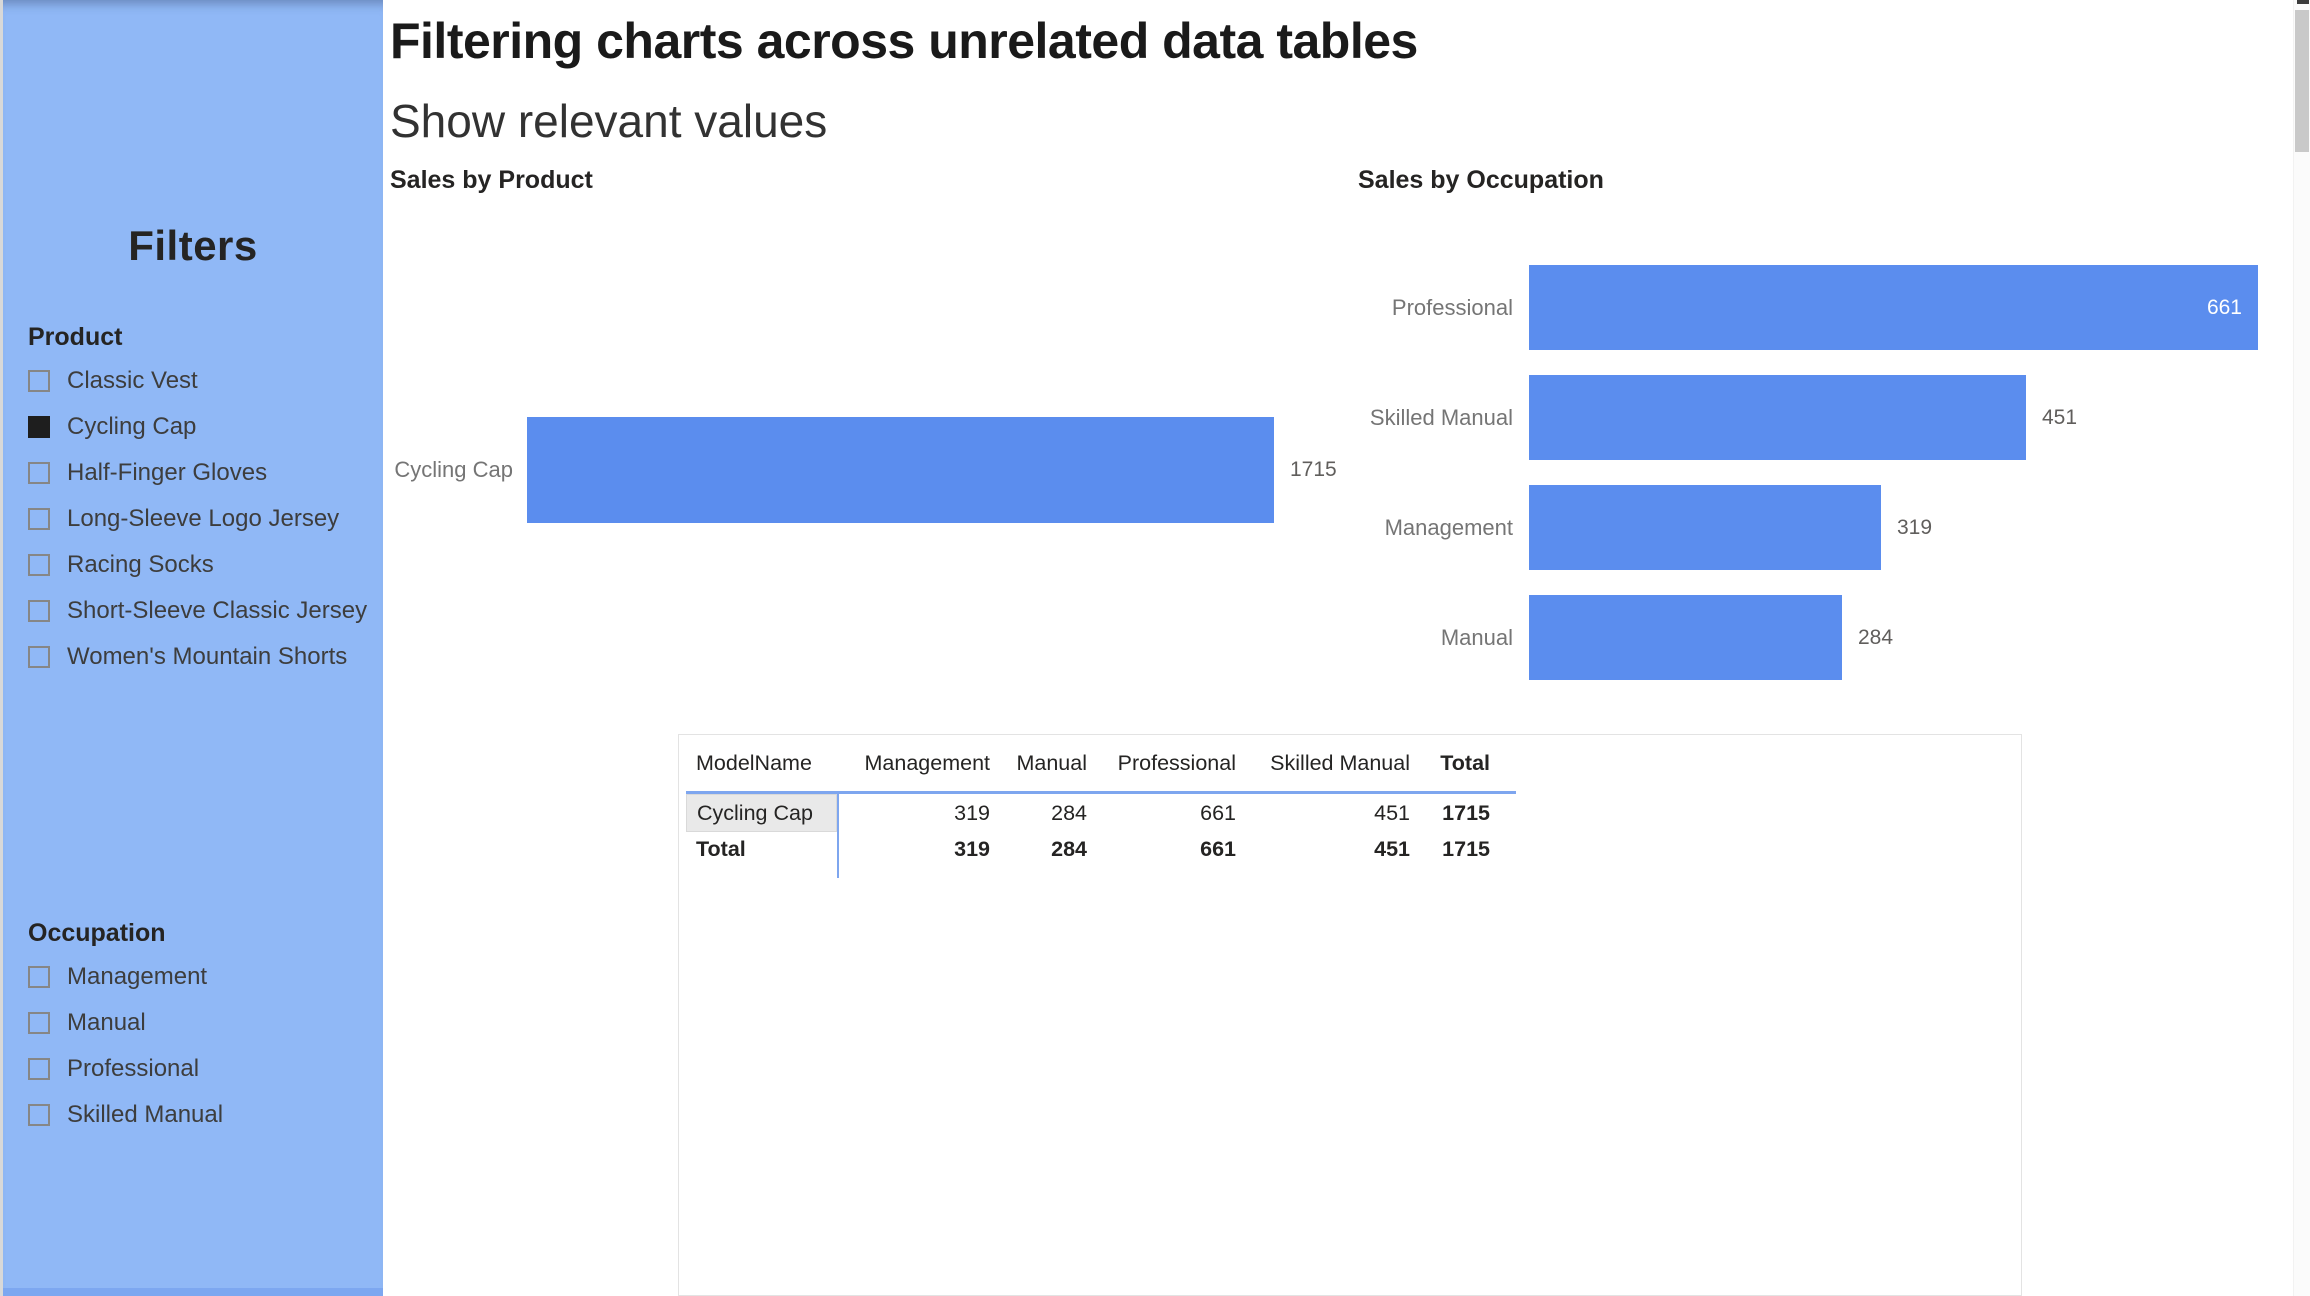 This screenshot has width=2310, height=1296. What do you see at coordinates (2224, 307) in the screenshot?
I see `value-label-professional: 661` at bounding box center [2224, 307].